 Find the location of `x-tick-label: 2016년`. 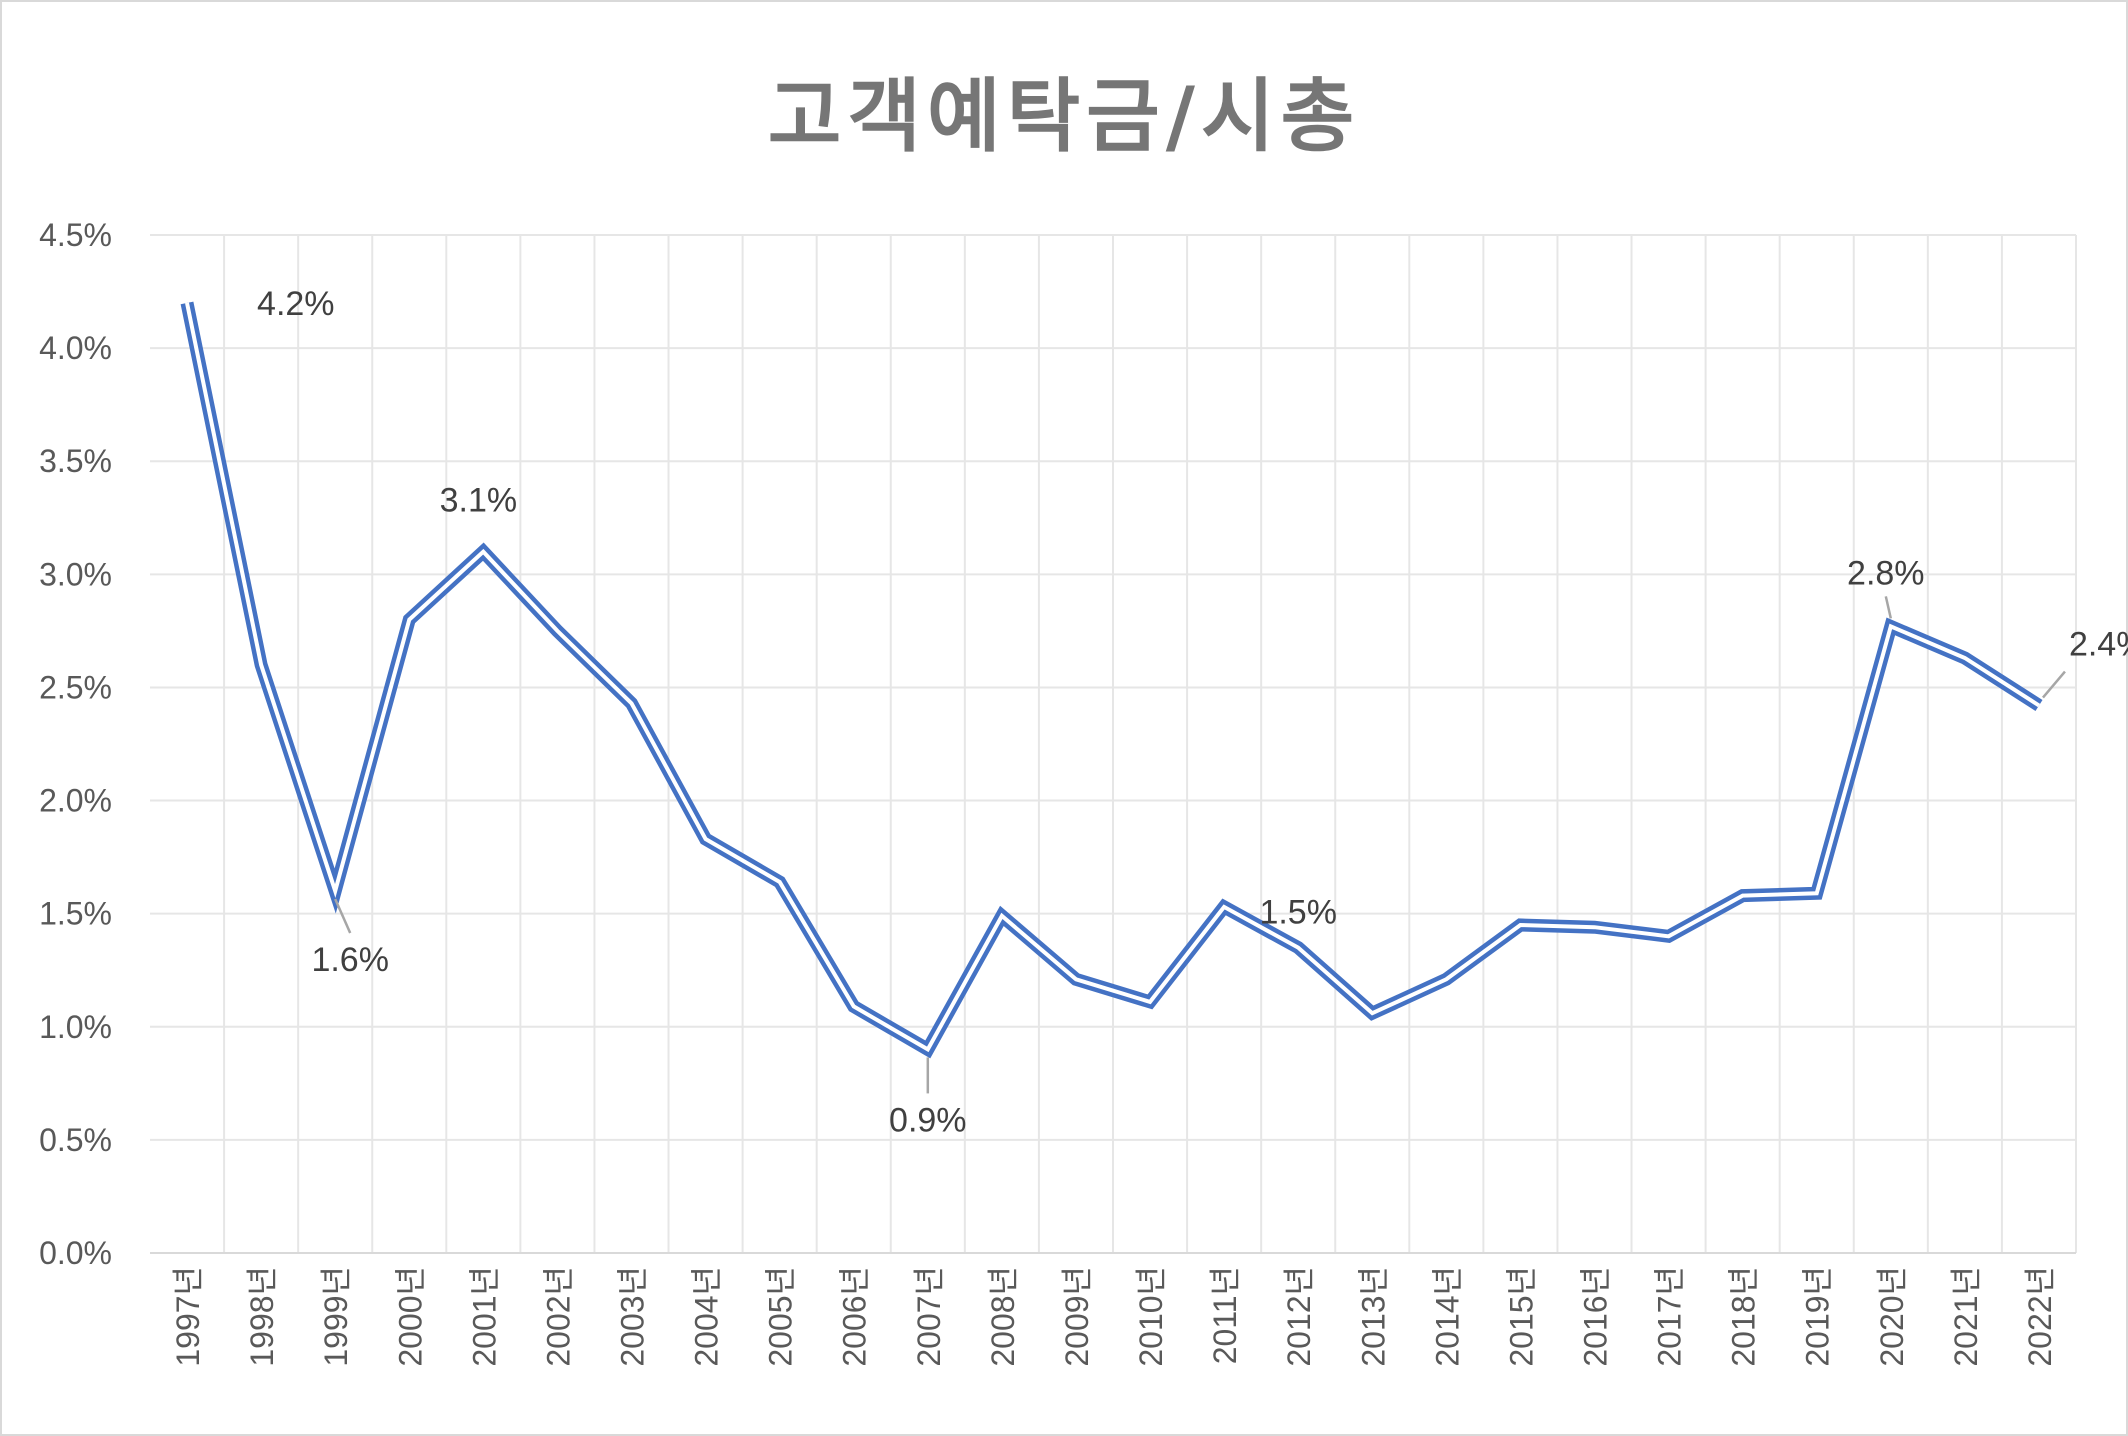

x-tick-label: 2016년 is located at coordinates (1596, 1316).